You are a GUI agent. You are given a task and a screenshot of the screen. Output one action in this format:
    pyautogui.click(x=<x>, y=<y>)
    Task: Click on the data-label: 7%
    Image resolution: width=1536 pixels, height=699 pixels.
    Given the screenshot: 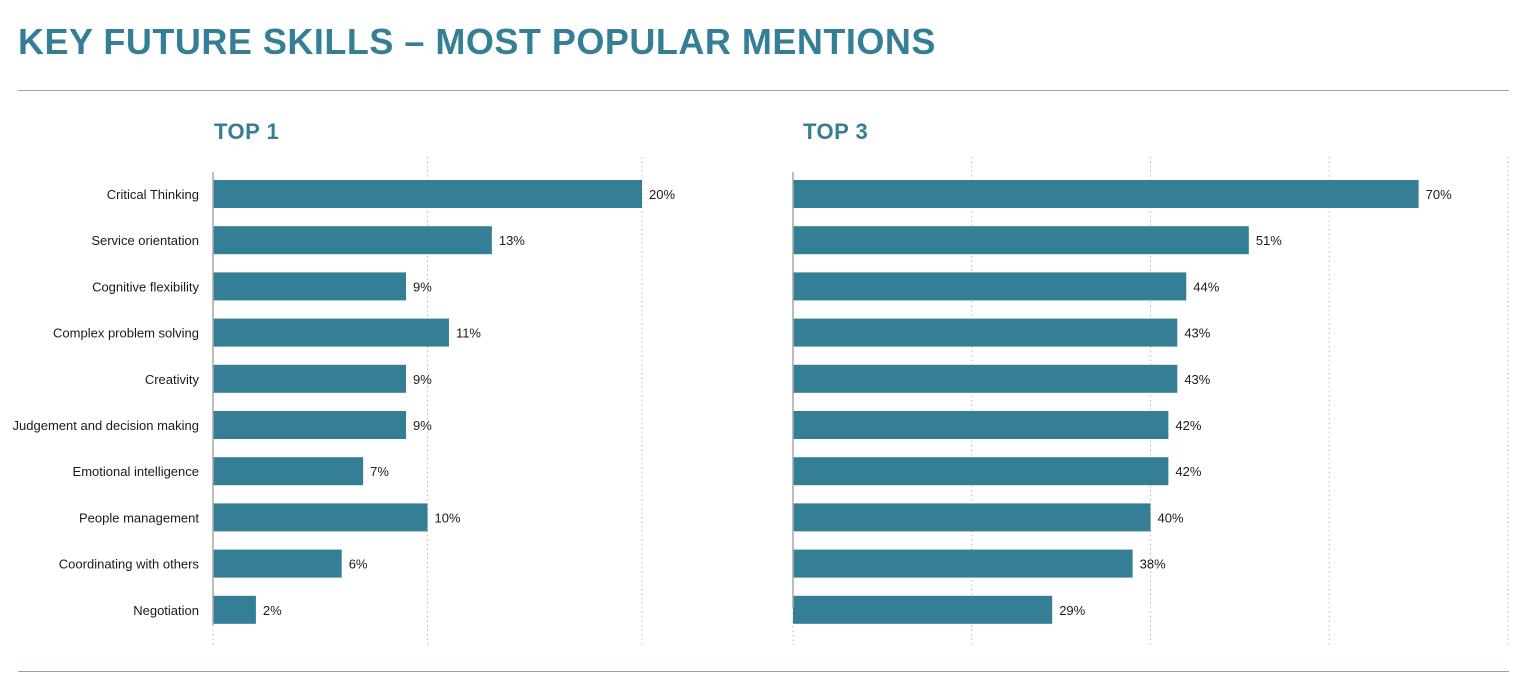 What is the action you would take?
    pyautogui.click(x=379, y=471)
    